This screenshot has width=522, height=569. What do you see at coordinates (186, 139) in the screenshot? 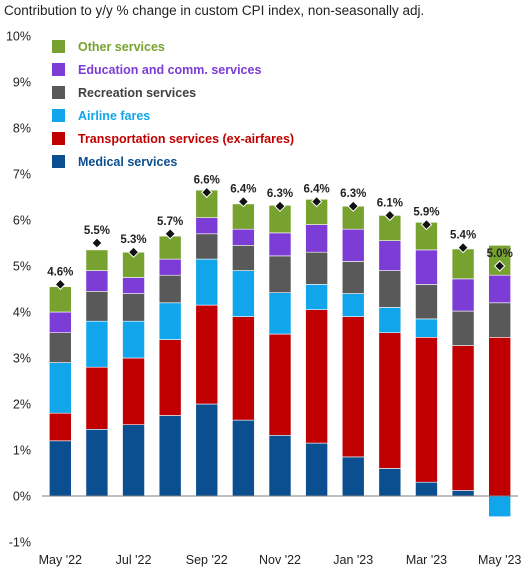
I see `legend-label: Transportation services (ex-airfares)` at bounding box center [186, 139].